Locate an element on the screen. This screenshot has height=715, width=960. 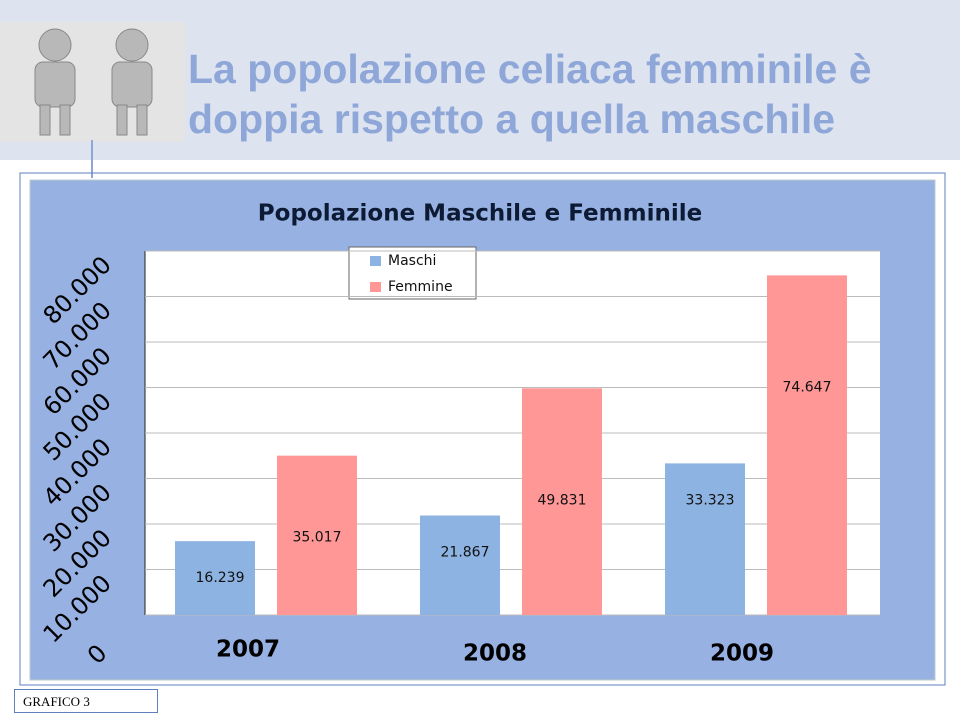
data-label: 33.323 is located at coordinates (710, 500).